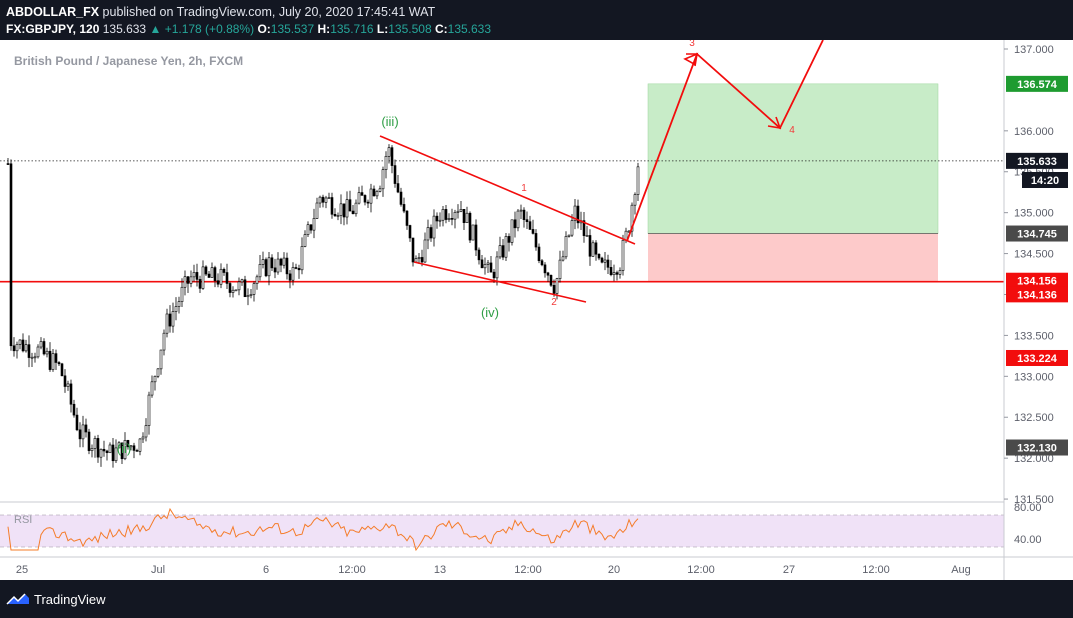 The image size is (1073, 618). Describe the element at coordinates (264, 29) in the screenshot. I see `open-label: O:` at that location.